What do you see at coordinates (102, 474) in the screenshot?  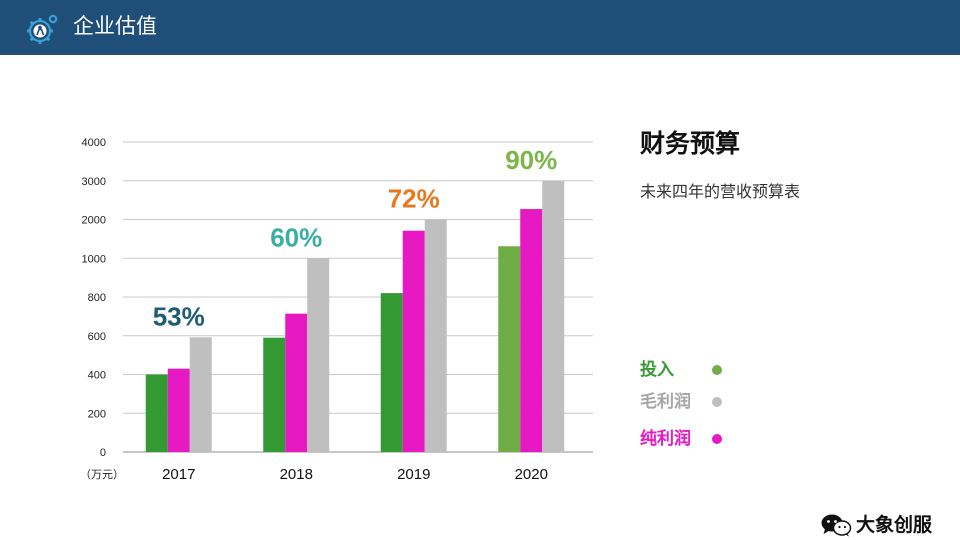 I see `y-unit-label: （万元）` at bounding box center [102, 474].